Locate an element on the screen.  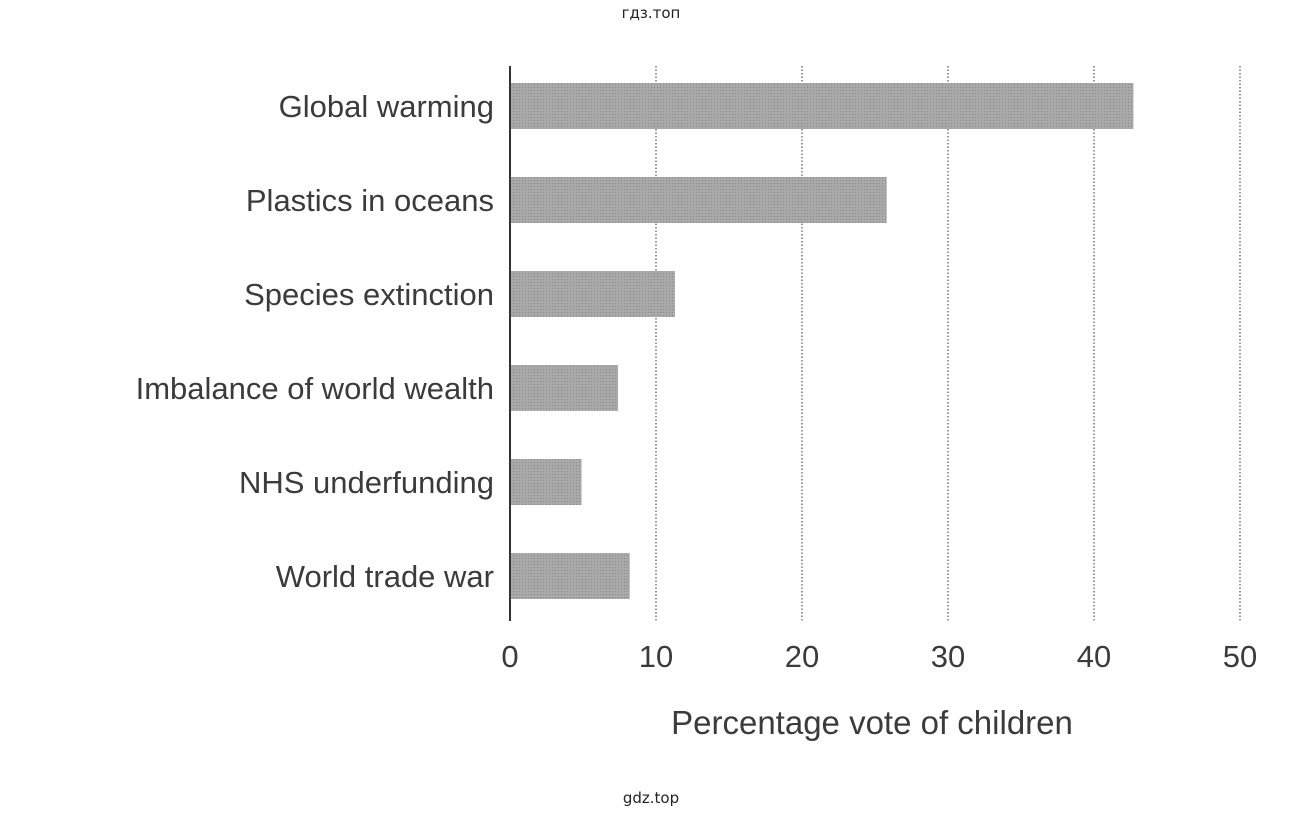
category-label-imbalance-of-world-wealth: Imbalance of world wealth is located at coordinates (315, 388).